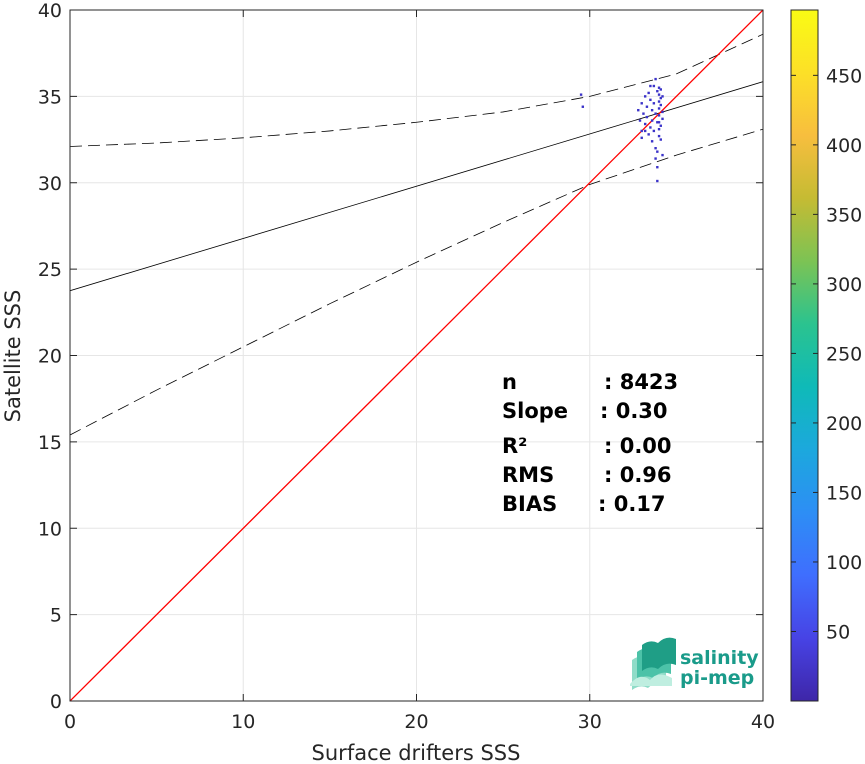 This screenshot has height=764, width=865. I want to click on colorbar-tick-label: 300, so click(844, 285).